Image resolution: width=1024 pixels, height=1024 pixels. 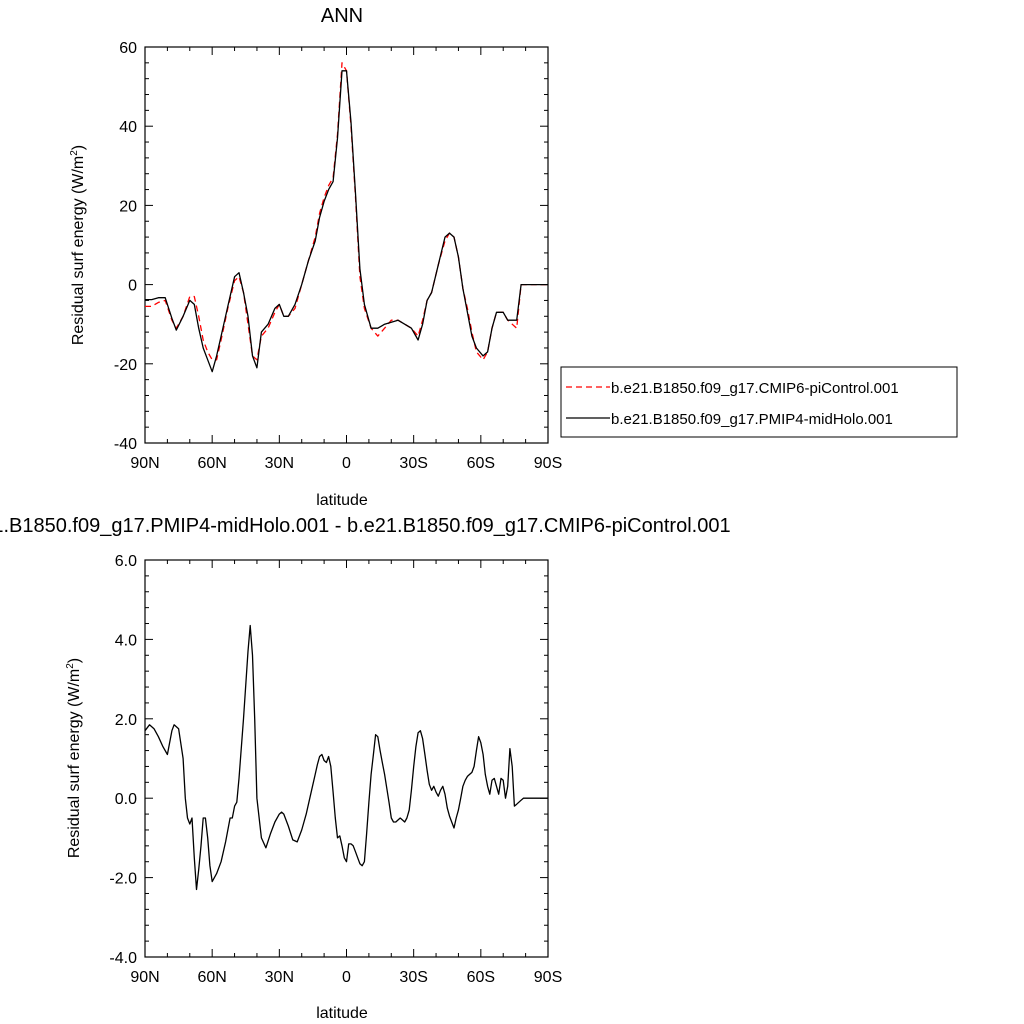 I want to click on legend-label-picontrol: b.e21.B1850.f09_g17.CMIP6-piControl.001, so click(x=755, y=388).